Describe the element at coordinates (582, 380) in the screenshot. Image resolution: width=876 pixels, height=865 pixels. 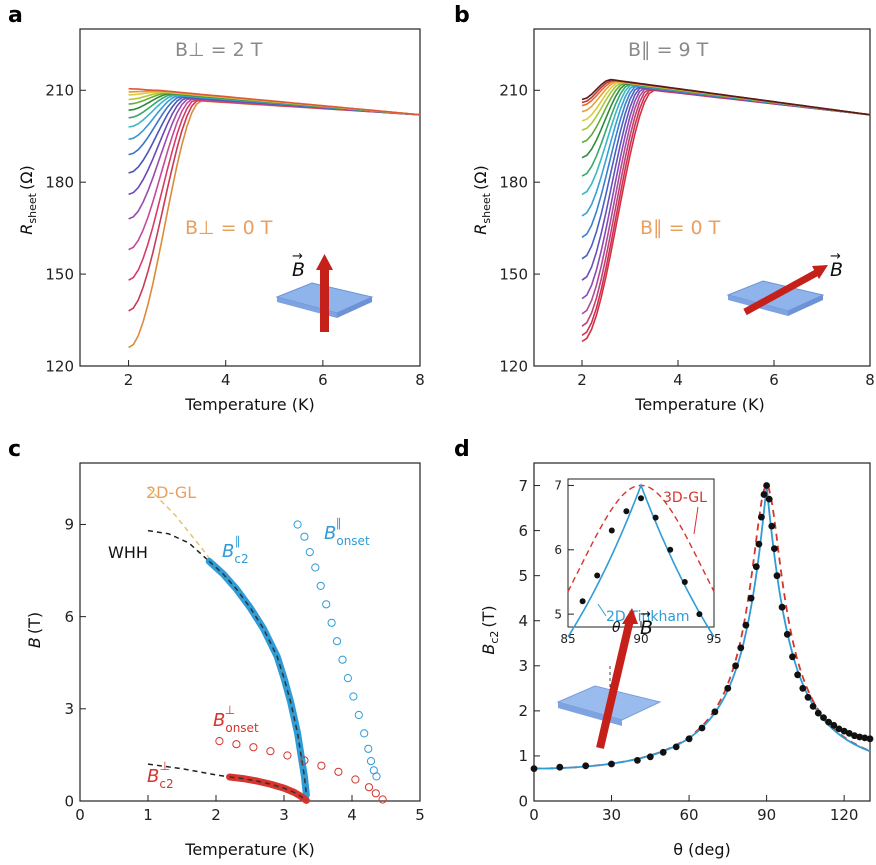
I see `panel-b-xtick-label: 2` at that location.